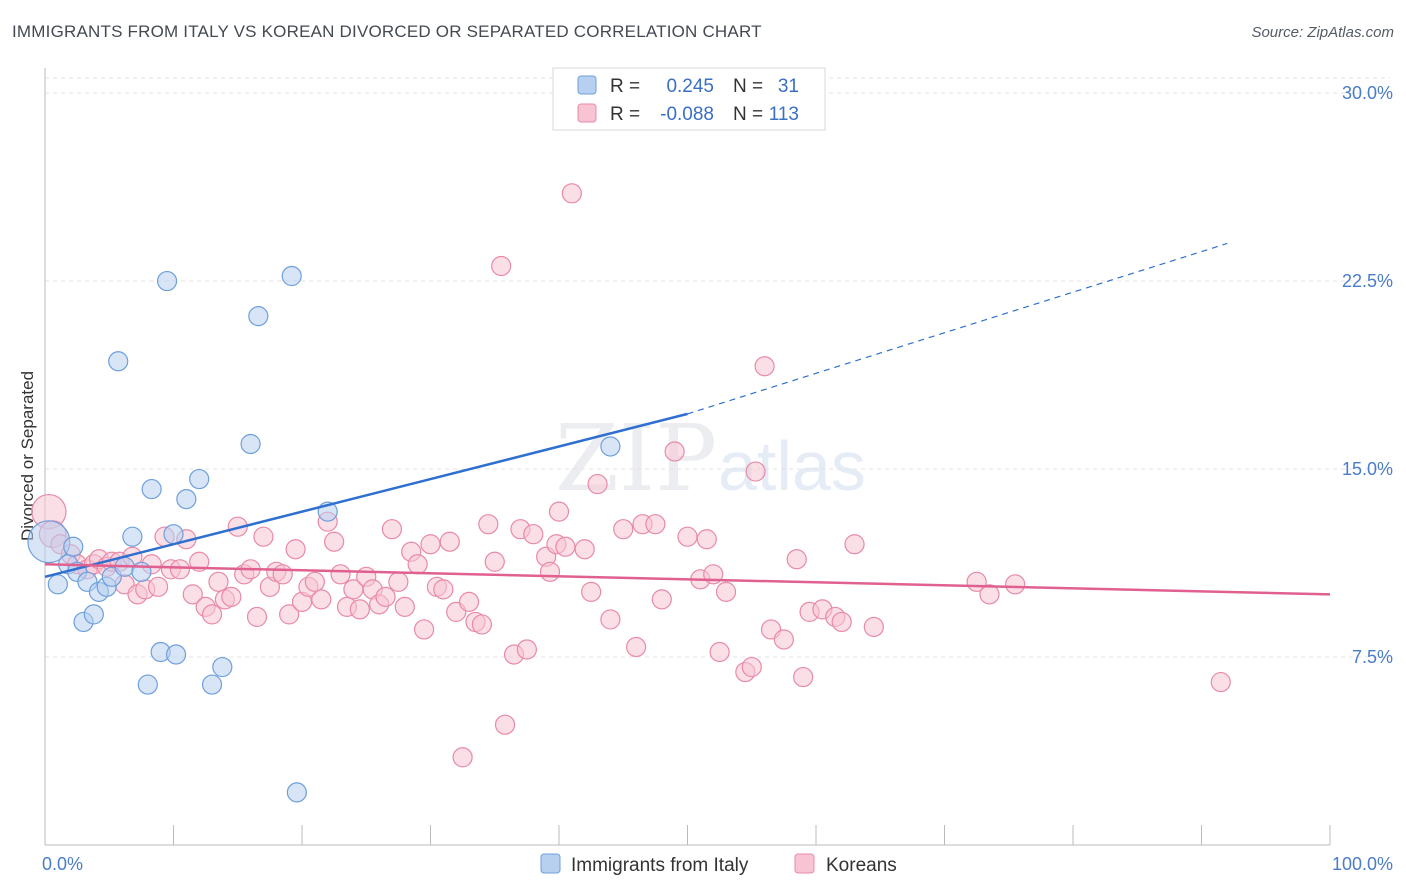  What do you see at coordinates (687, 835) in the screenshot?
I see `x-ticks` at bounding box center [687, 835].